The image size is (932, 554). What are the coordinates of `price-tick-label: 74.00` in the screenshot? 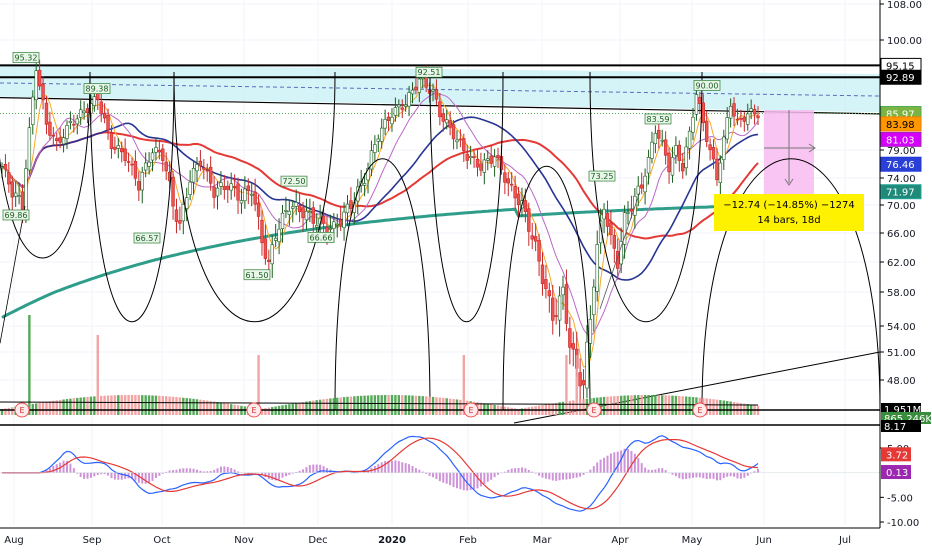 It's located at (901, 179).